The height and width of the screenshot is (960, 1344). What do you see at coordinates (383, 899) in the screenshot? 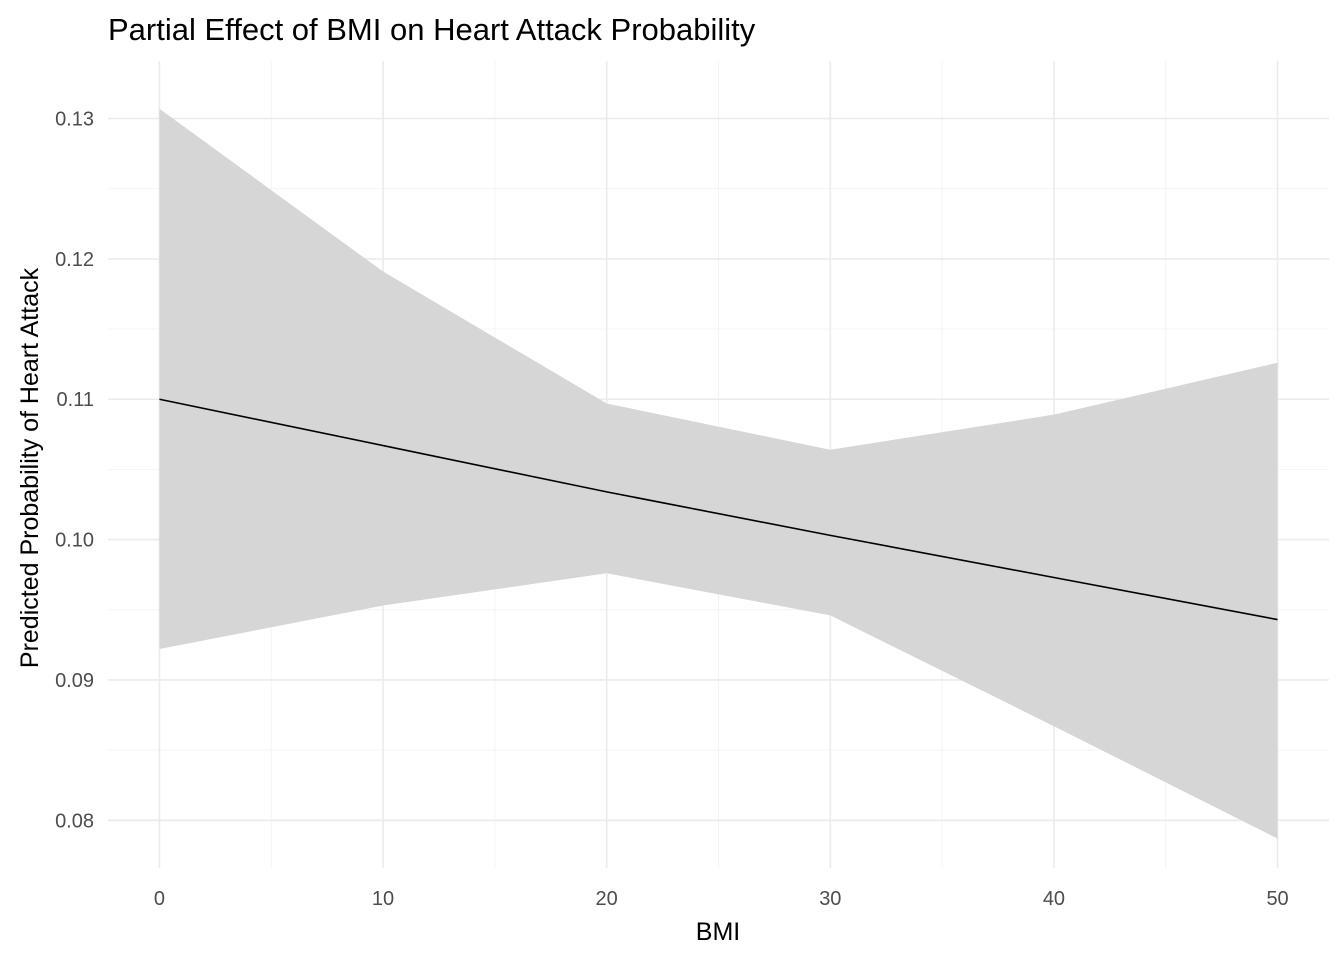
I see `x-tick-label: 10` at bounding box center [383, 899].